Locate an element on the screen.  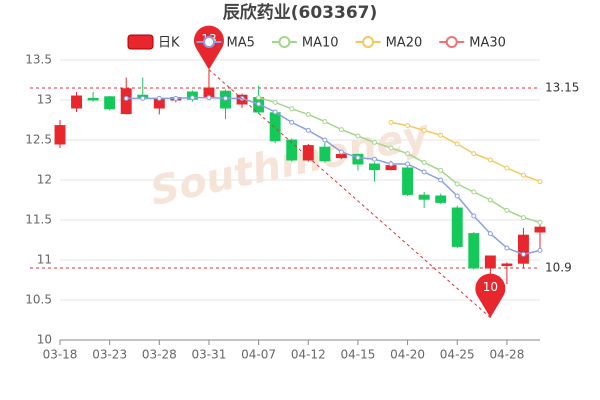
x-tick-label: 03-18 is located at coordinates (60, 355).